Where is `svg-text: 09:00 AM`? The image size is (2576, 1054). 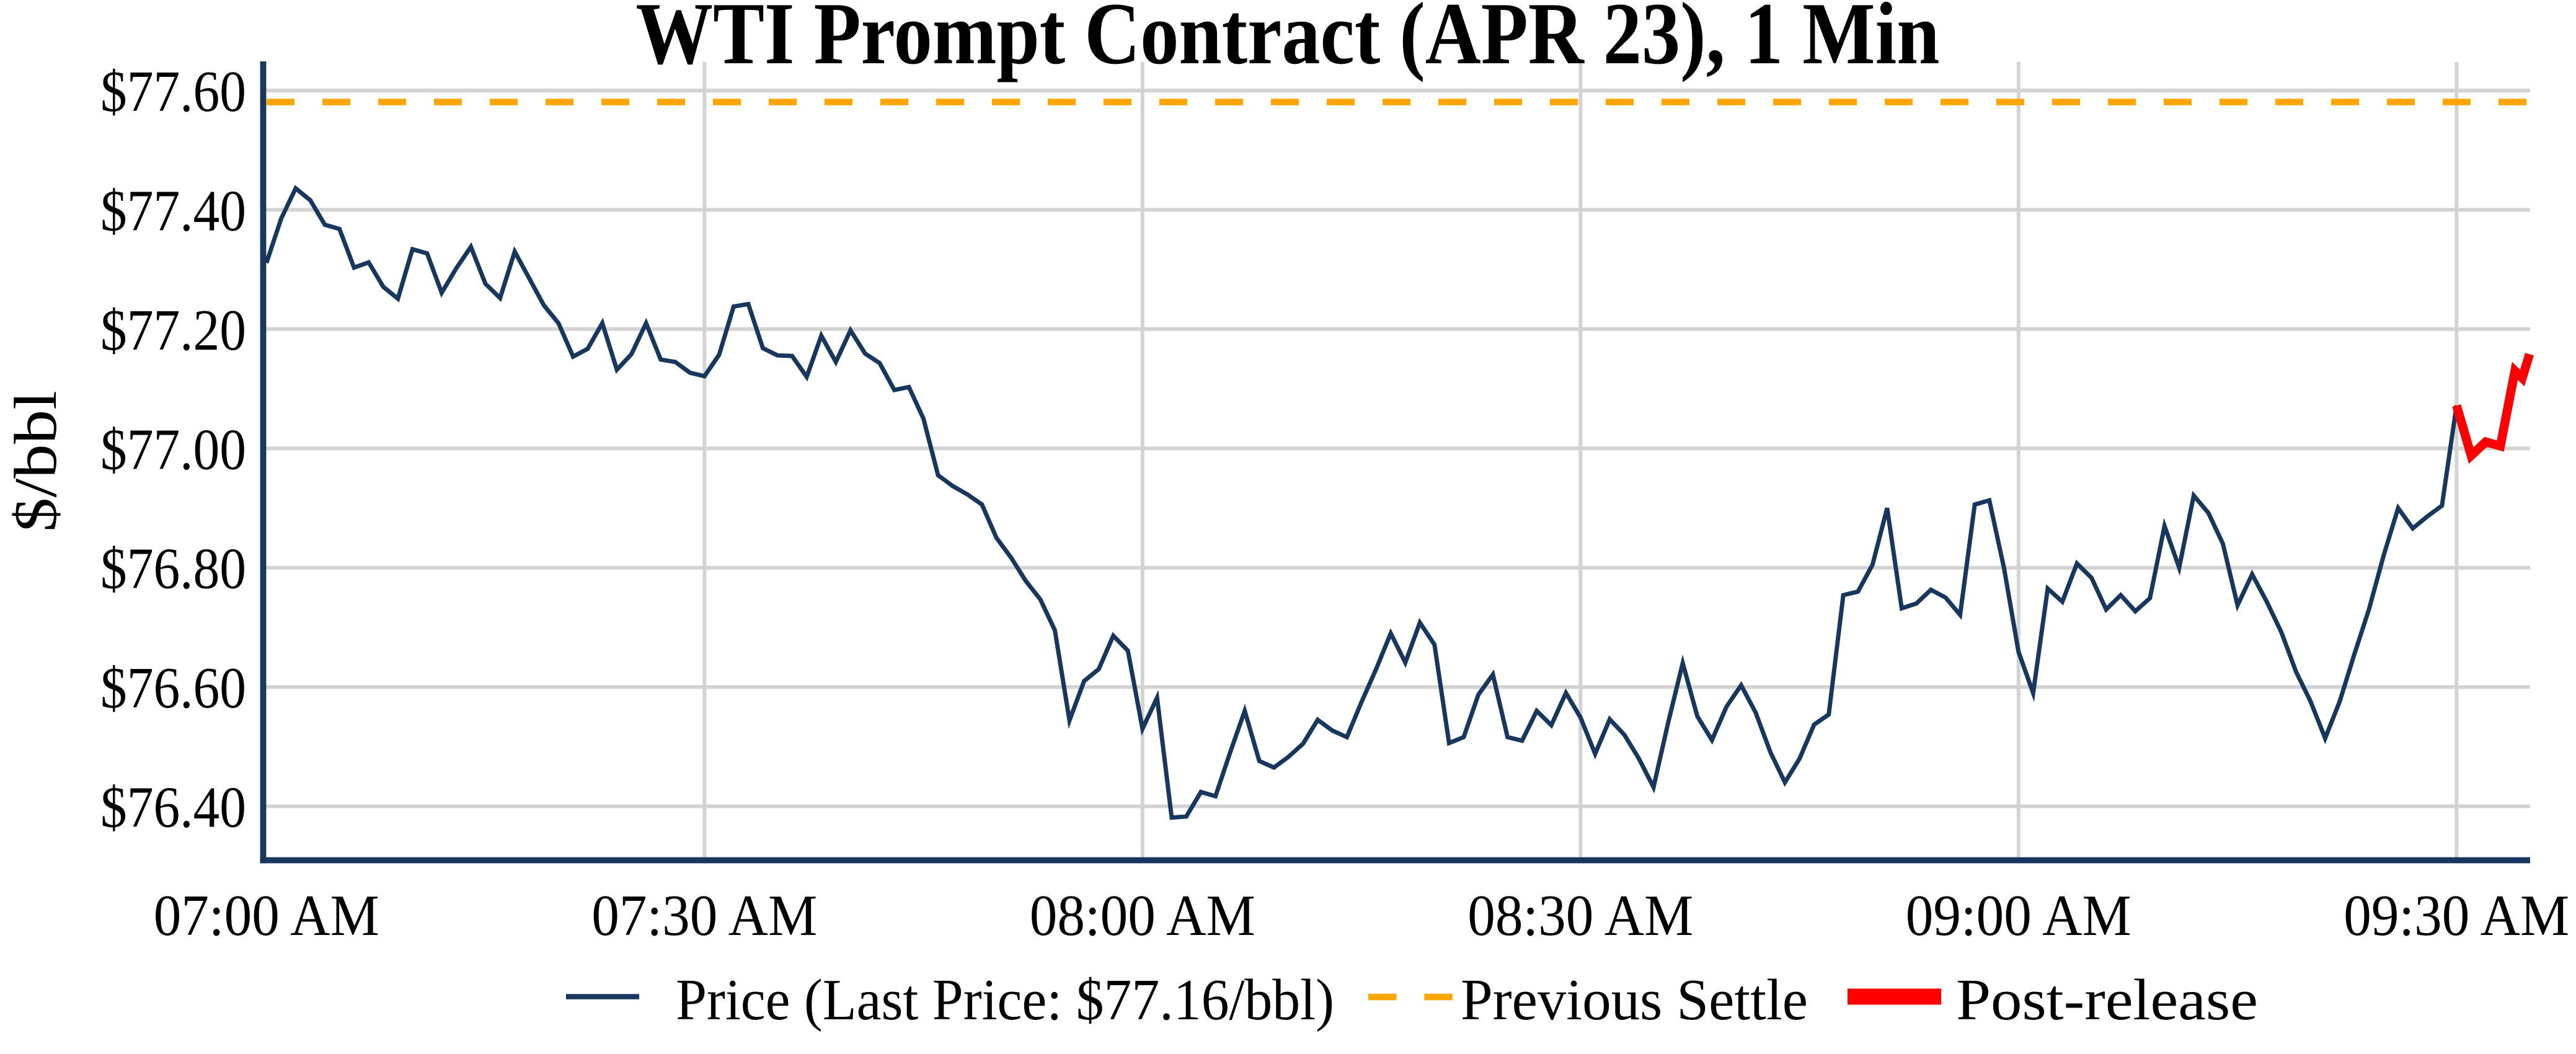
svg-text: 09:00 AM is located at coordinates (2019, 916).